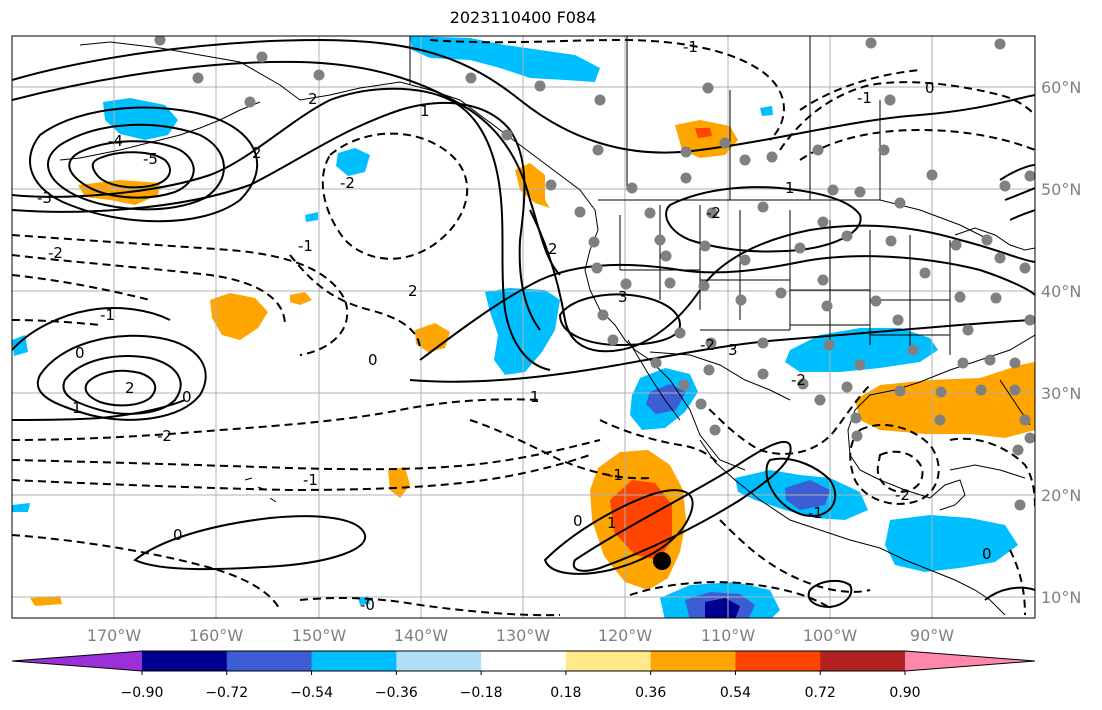 This screenshot has width=1102, height=710. What do you see at coordinates (311, 217) in the screenshot?
I see `blue-region-small` at bounding box center [311, 217].